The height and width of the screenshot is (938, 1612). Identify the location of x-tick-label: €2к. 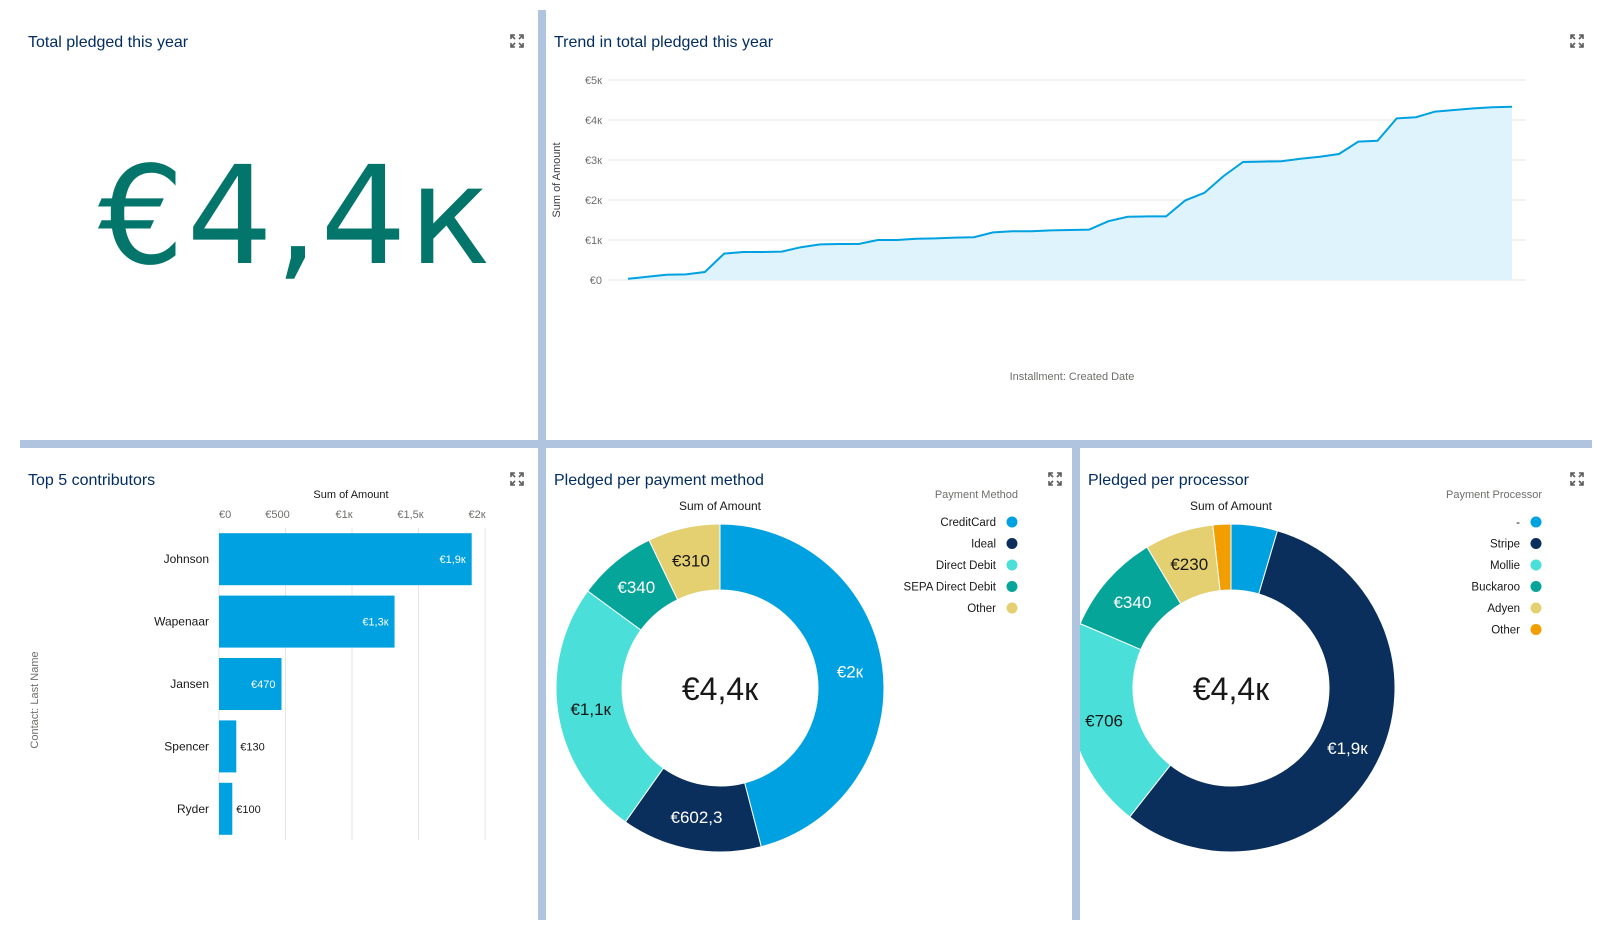
(476, 515).